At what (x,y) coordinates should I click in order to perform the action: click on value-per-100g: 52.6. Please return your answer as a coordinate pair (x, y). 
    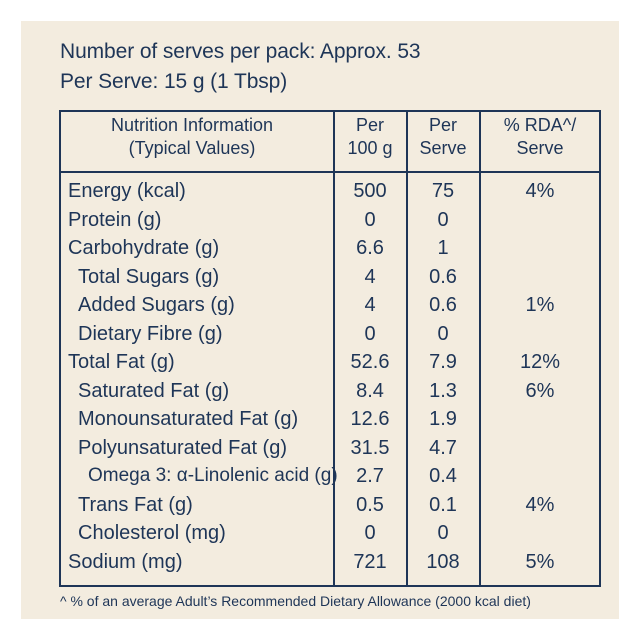
    Looking at the image, I should click on (370, 362).